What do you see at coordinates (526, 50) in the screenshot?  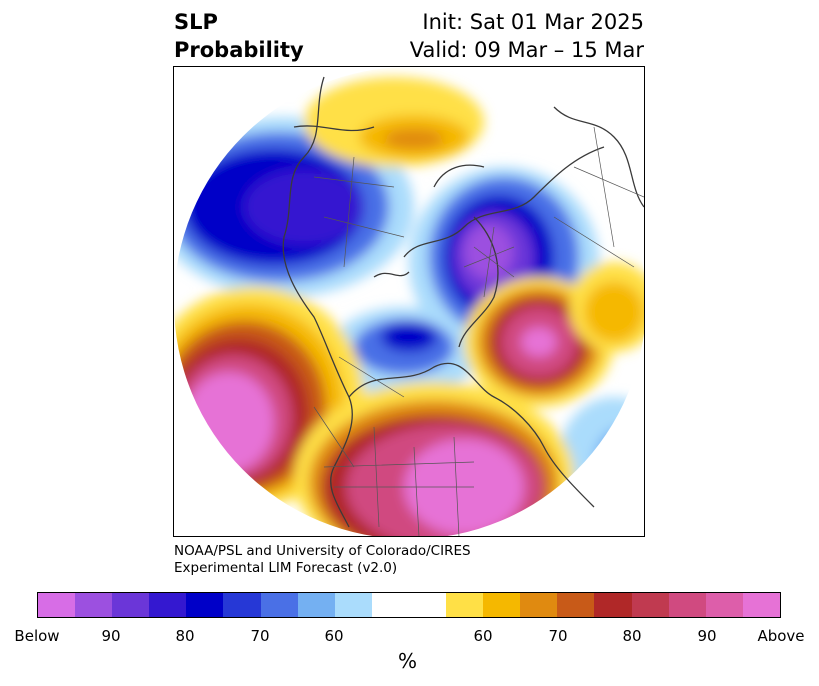 I see `valid-date: Valid: 09 Mar – 15 Mar` at bounding box center [526, 50].